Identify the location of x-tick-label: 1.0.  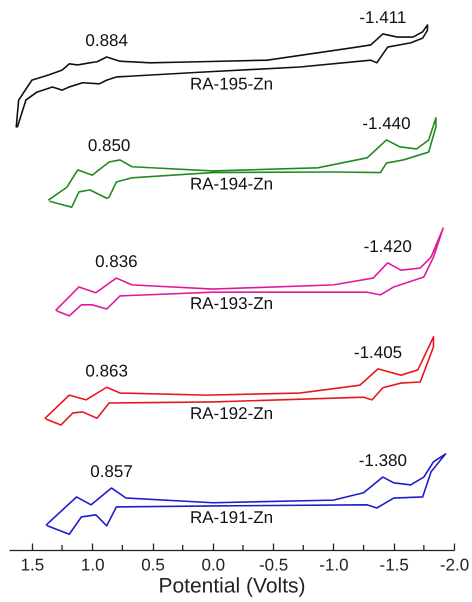
(92, 565).